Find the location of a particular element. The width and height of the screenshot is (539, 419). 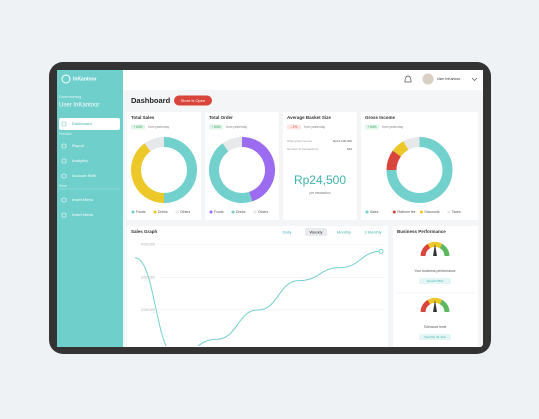

metric-value: 540 is located at coordinates (349, 149).